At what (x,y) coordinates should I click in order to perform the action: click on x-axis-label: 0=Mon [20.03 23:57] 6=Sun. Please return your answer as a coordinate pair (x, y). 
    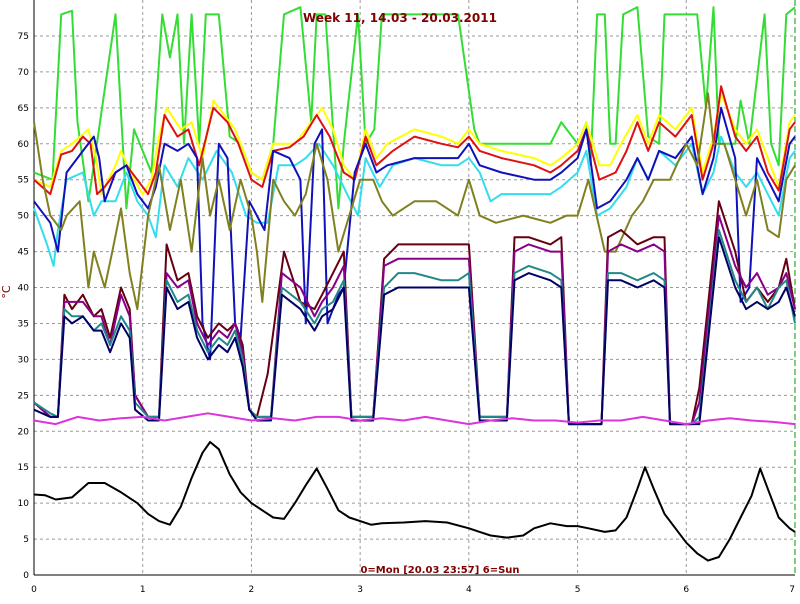
    Looking at the image, I should click on (439, 570).